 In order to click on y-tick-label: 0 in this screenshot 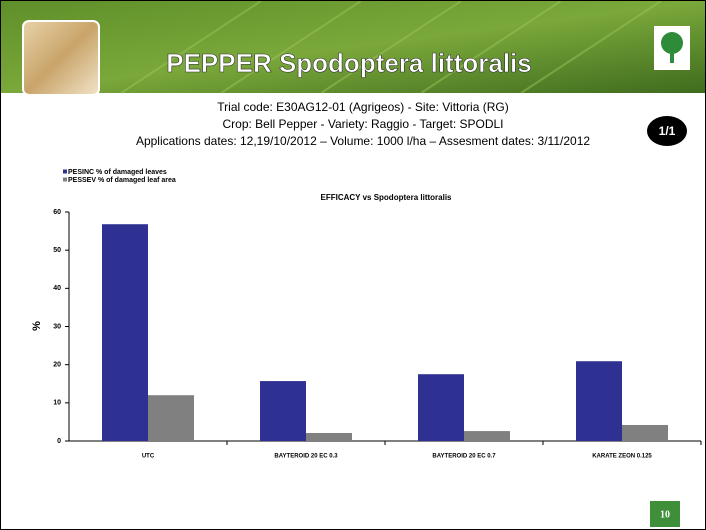, I will do `click(59, 441)`.